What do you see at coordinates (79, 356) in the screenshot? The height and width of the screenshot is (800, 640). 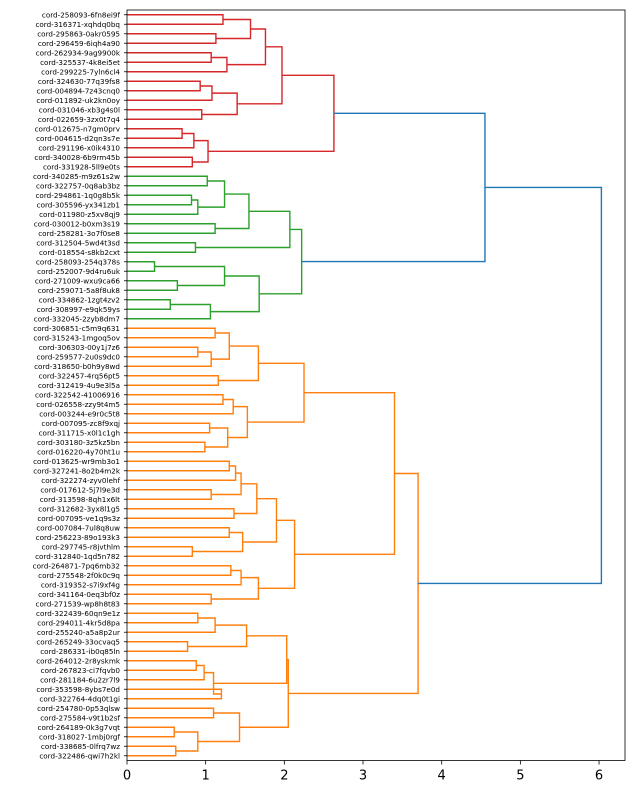 I see `leaf-label: cord-259577-2u0s9dc0` at bounding box center [79, 356].